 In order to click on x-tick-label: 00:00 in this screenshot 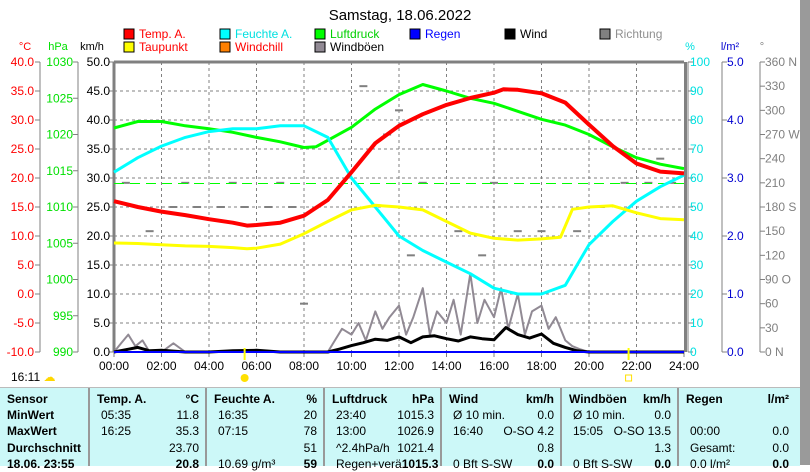, I will do `click(114, 366)`.